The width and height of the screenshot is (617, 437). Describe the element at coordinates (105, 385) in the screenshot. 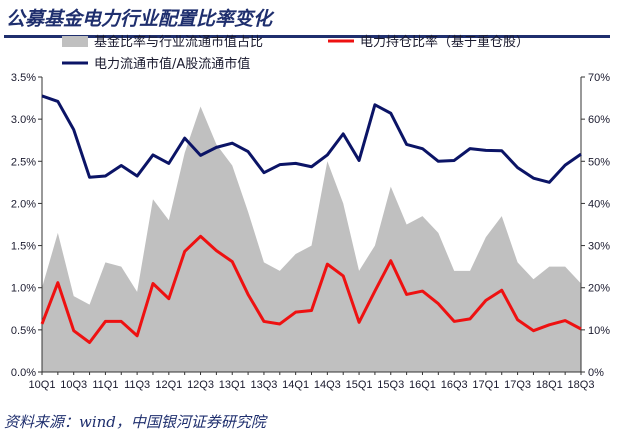

I see `x-tick-label: 11Q1` at that location.